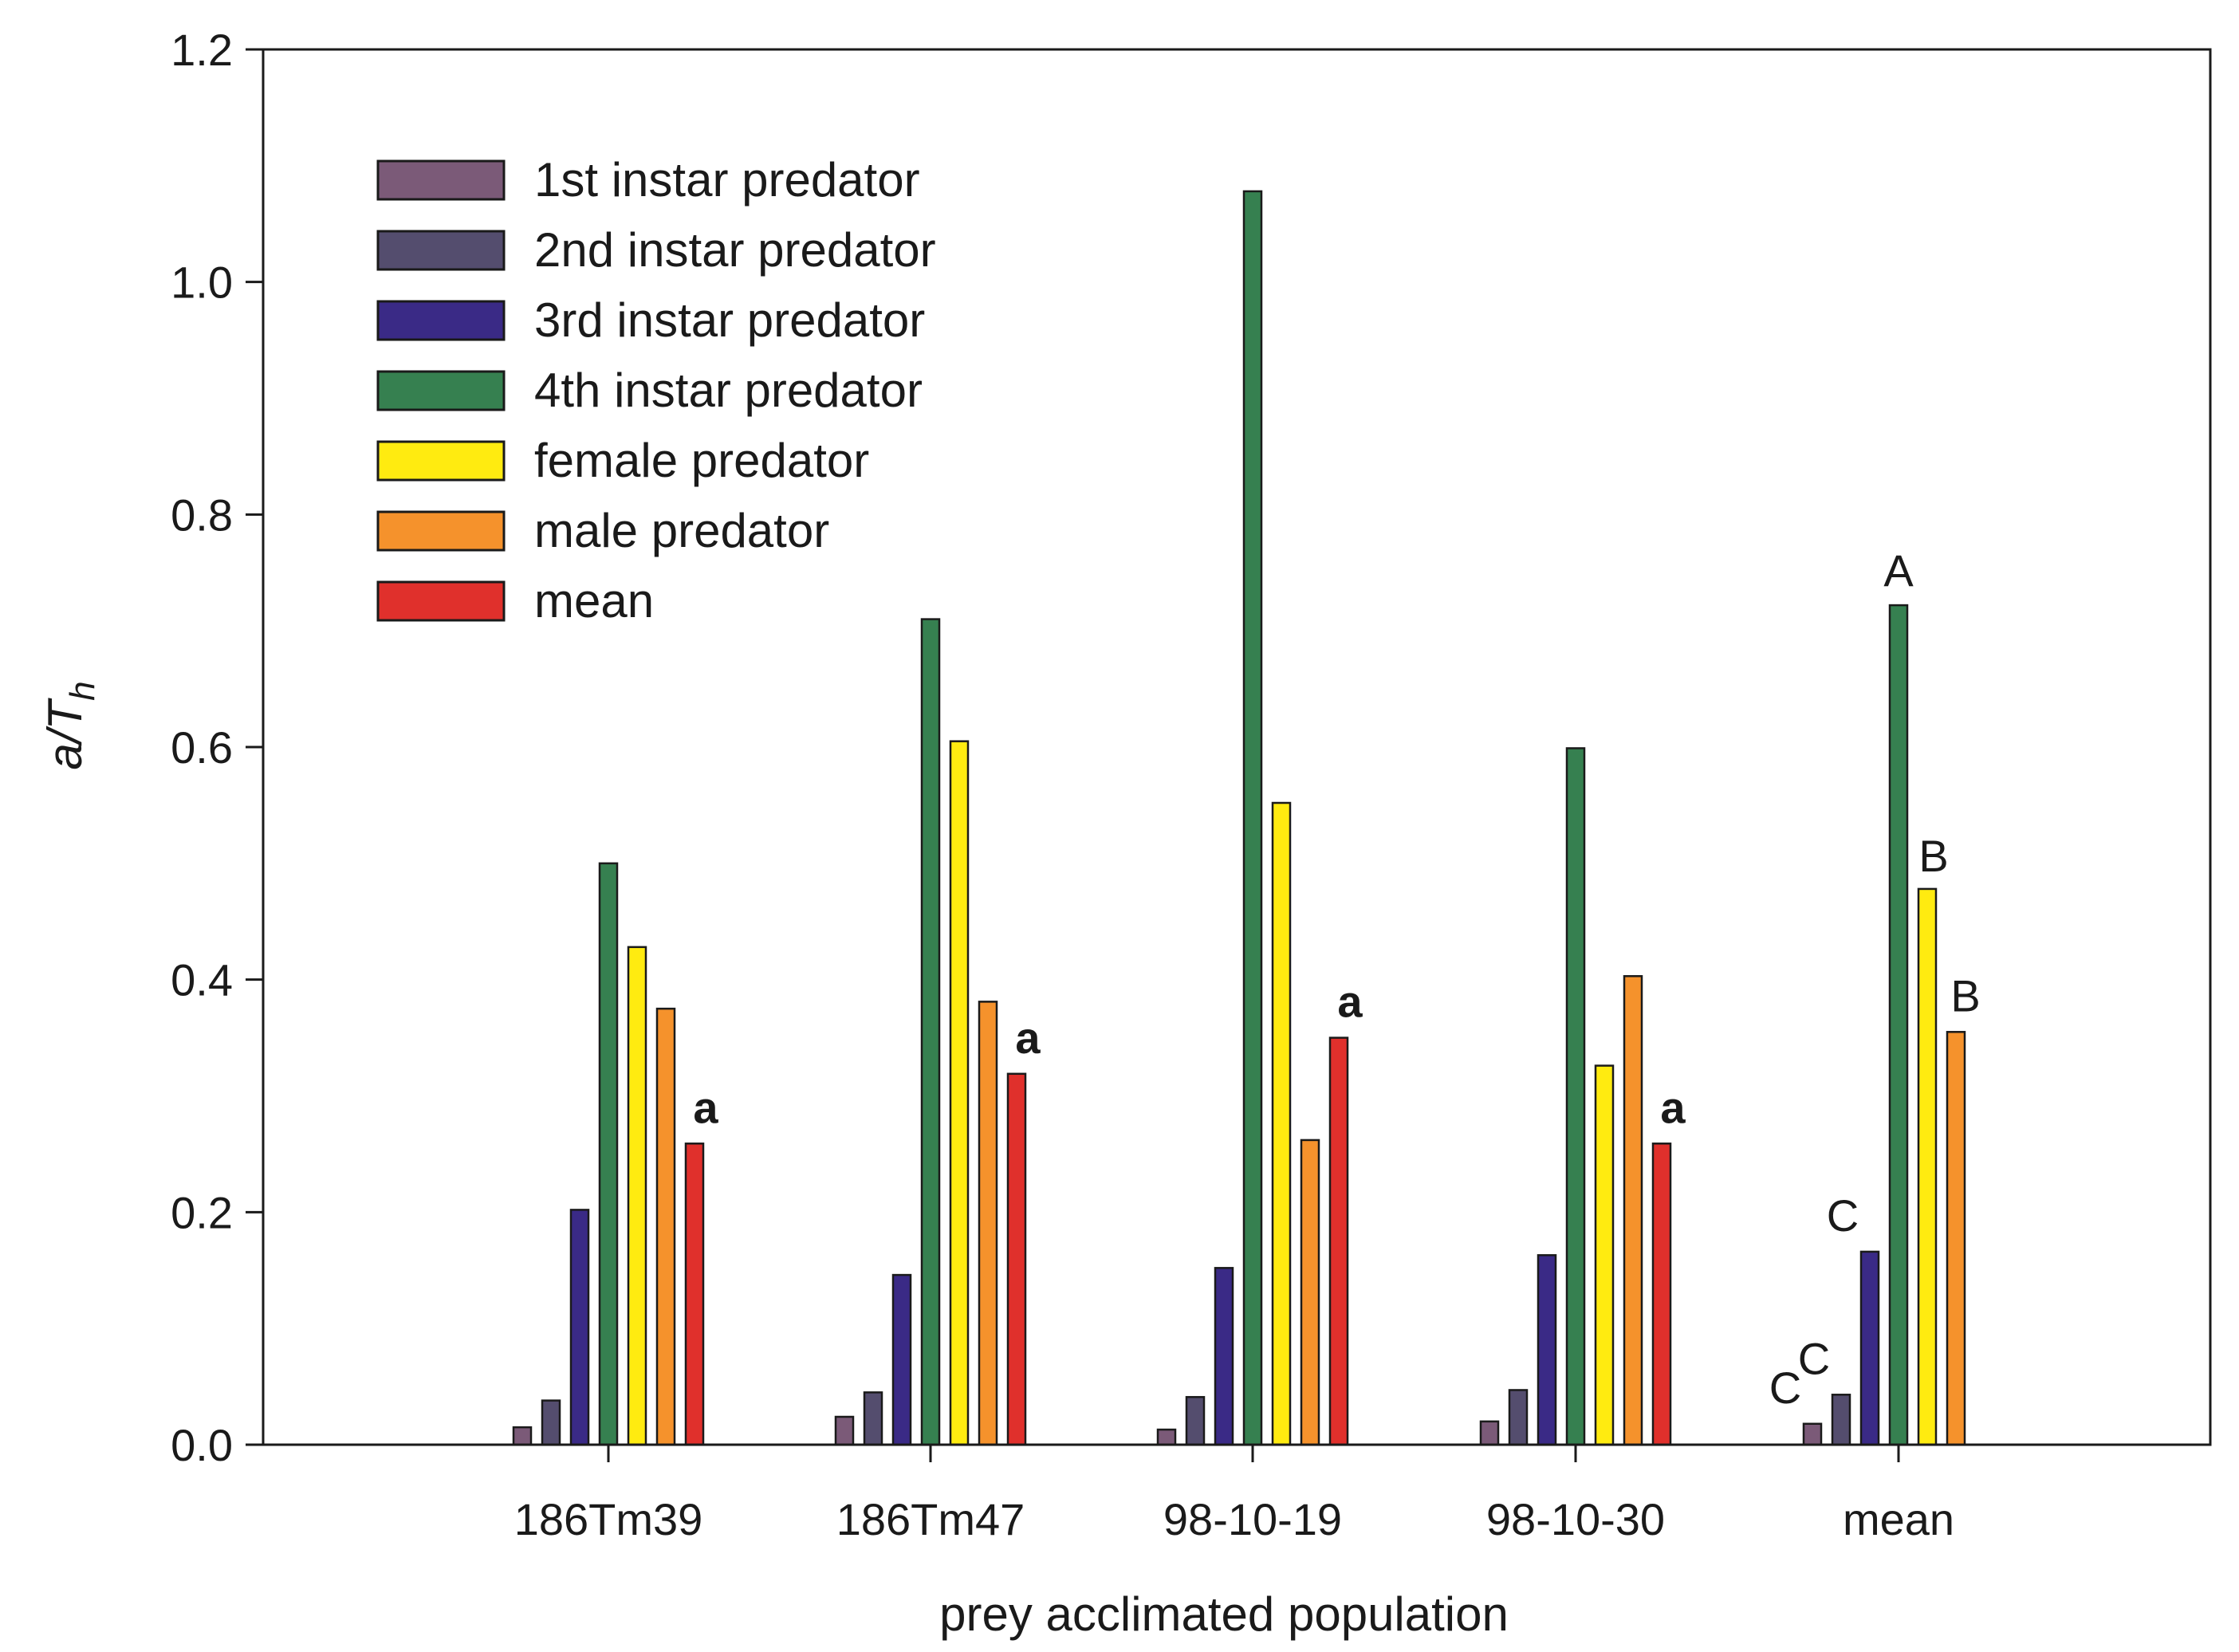  What do you see at coordinates (930, 1032) in the screenshot?
I see `bar-186tm47-4th-instar-predator` at bounding box center [930, 1032].